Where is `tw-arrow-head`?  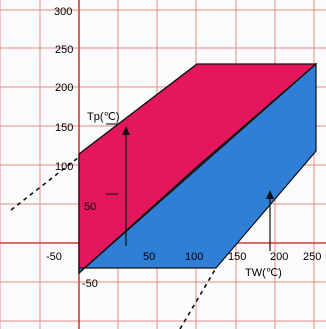
tw-arrow-head is located at coordinates (270, 194).